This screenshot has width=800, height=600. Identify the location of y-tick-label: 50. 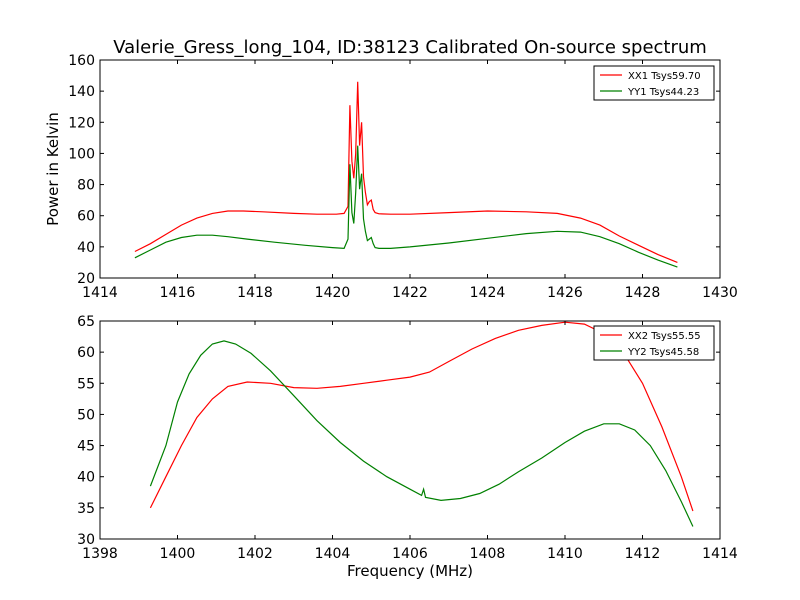
(86, 415).